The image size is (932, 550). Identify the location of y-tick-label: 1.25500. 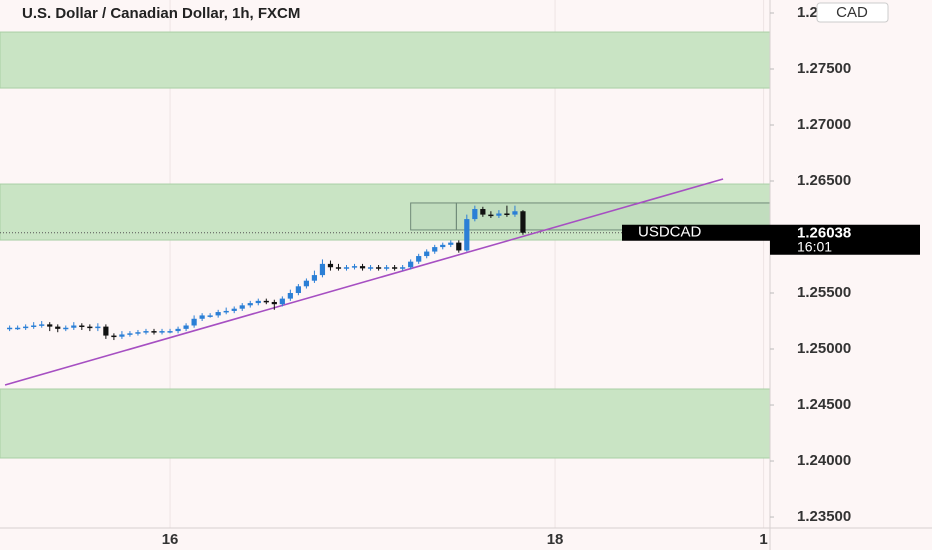
(824, 292).